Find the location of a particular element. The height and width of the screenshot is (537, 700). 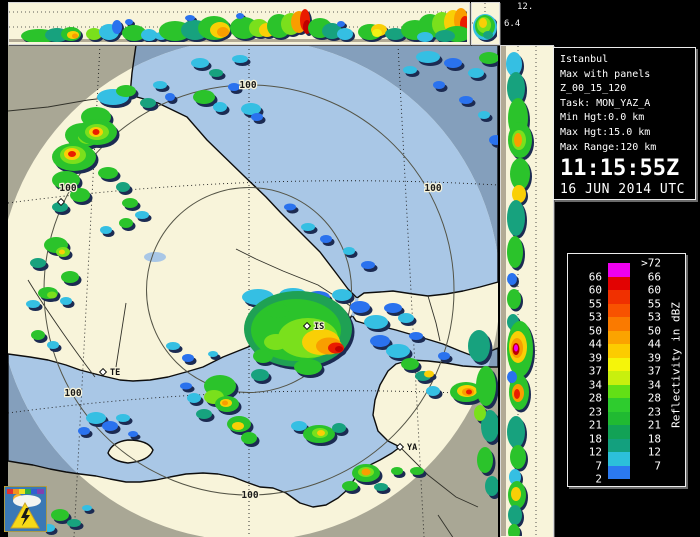

legend-upper-bound-label: 12 is located at coordinates (654, 452).